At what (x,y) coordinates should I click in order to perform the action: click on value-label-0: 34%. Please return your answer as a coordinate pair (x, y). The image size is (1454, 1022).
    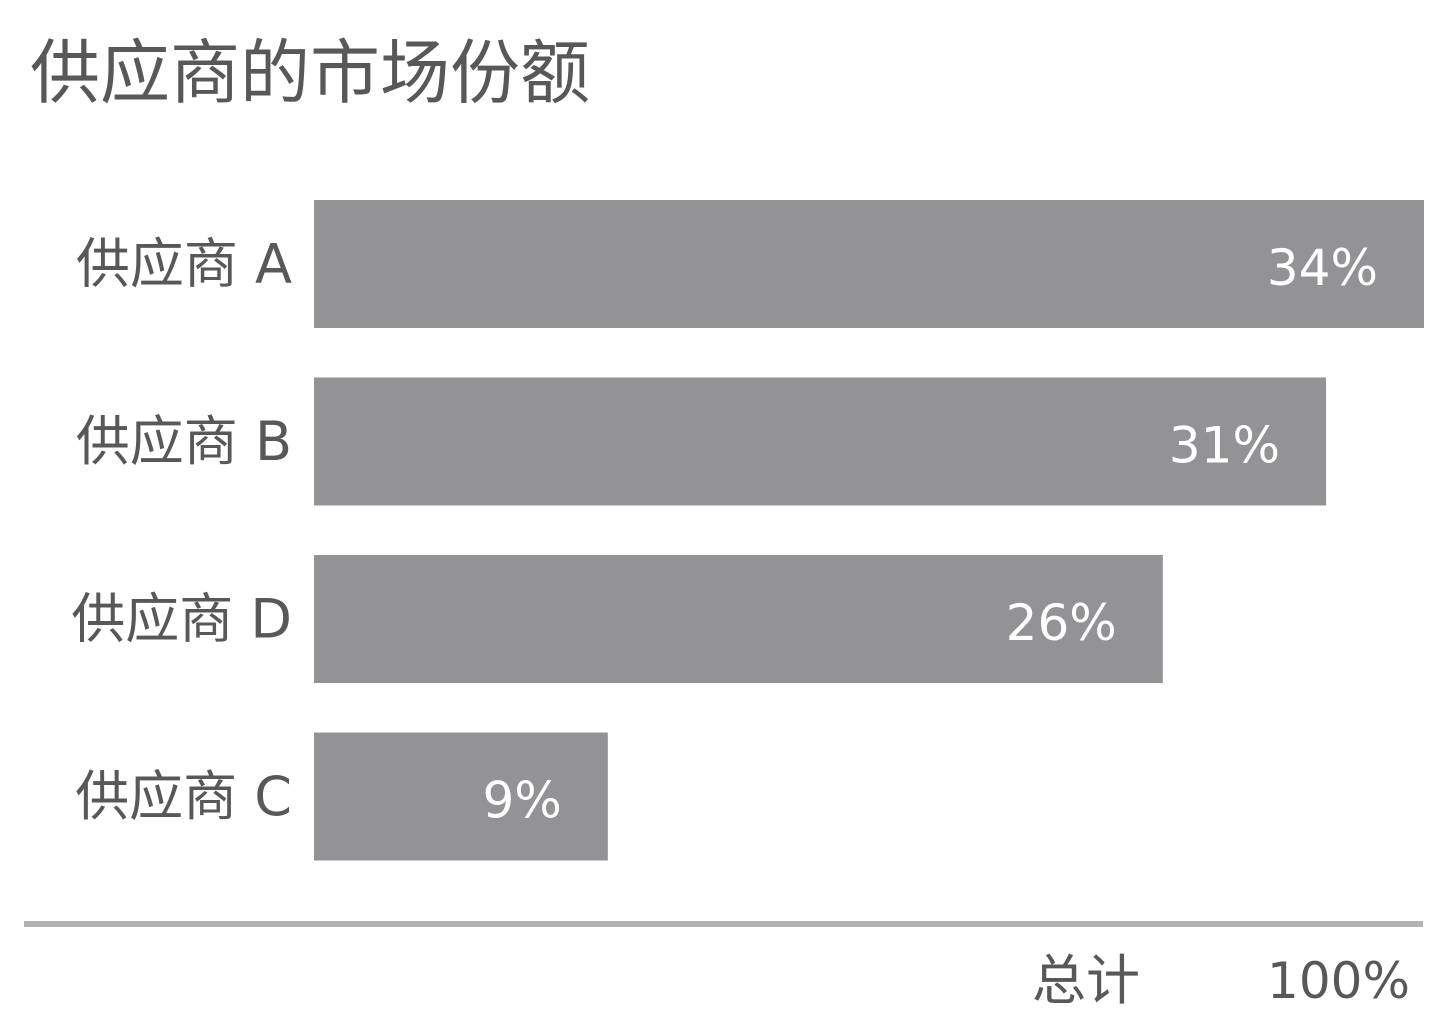
    Looking at the image, I should click on (1322, 268).